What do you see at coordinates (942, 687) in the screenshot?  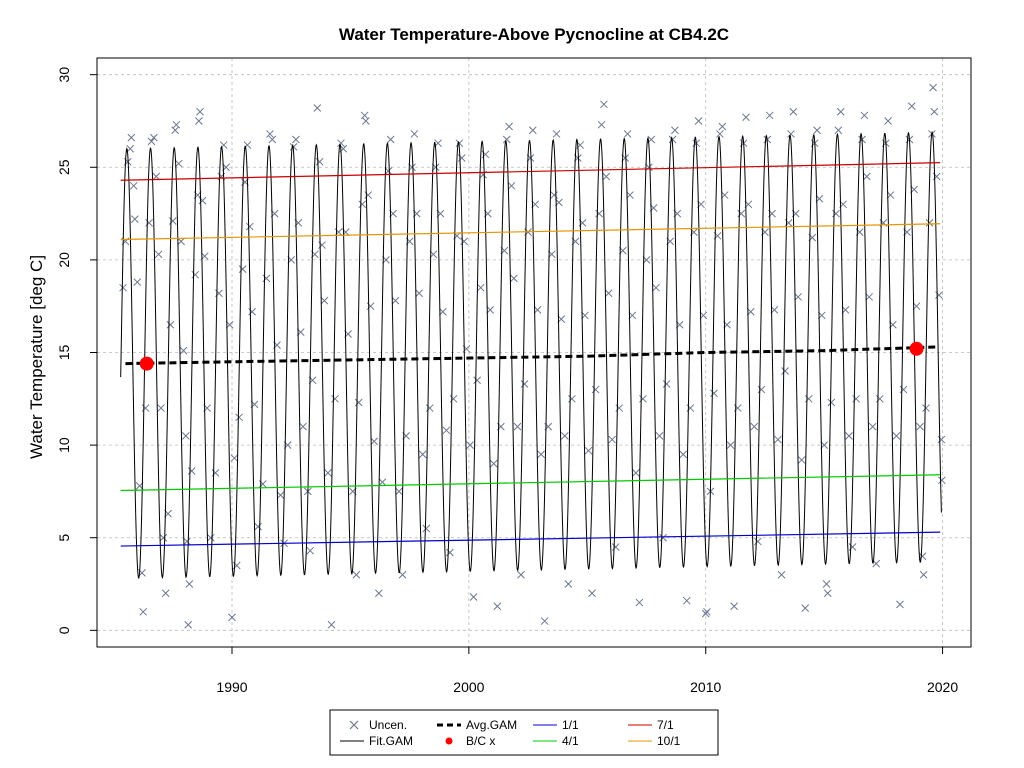 I see `x-tick-label: 2020` at bounding box center [942, 687].